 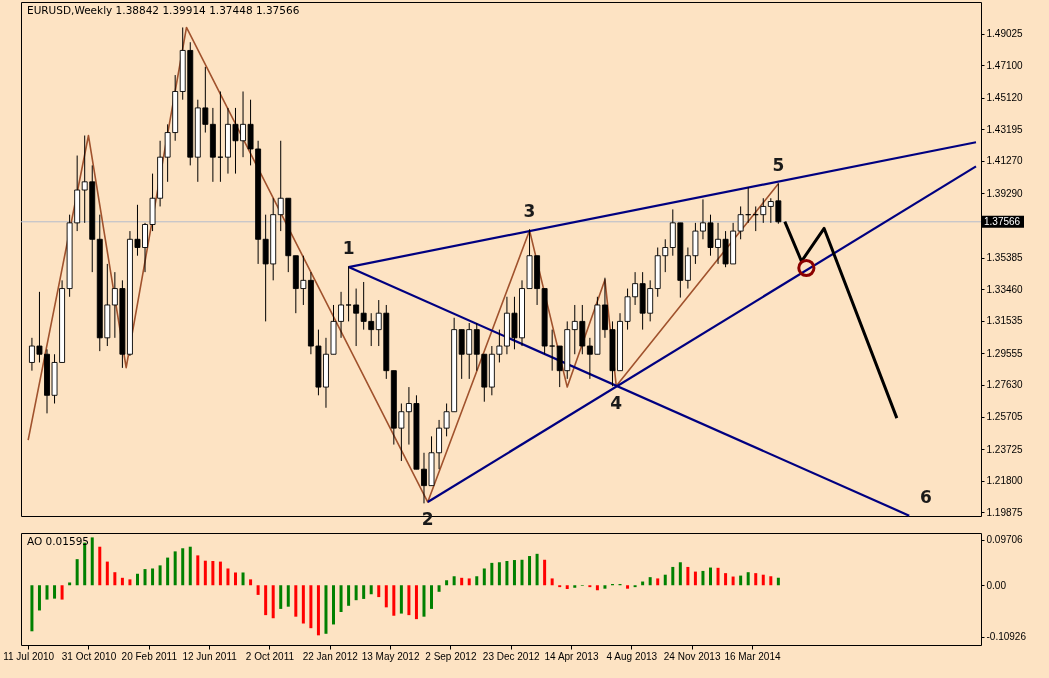 What do you see at coordinates (149, 656) in the screenshot?
I see `x-tick-label: 20 Feb 2011` at bounding box center [149, 656].